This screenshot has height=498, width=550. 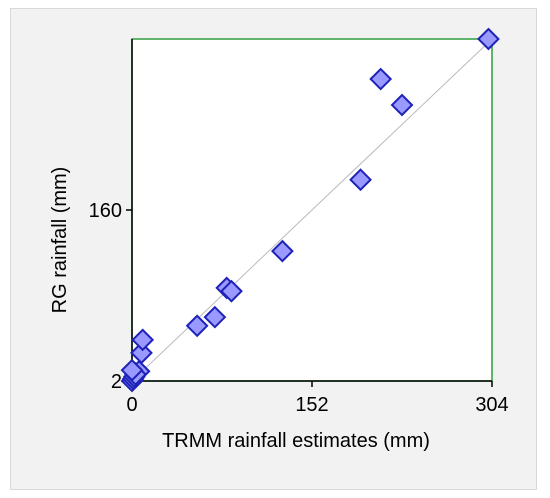 I want to click on y-axis-title: RG rainfall (mm), so click(x=60, y=240).